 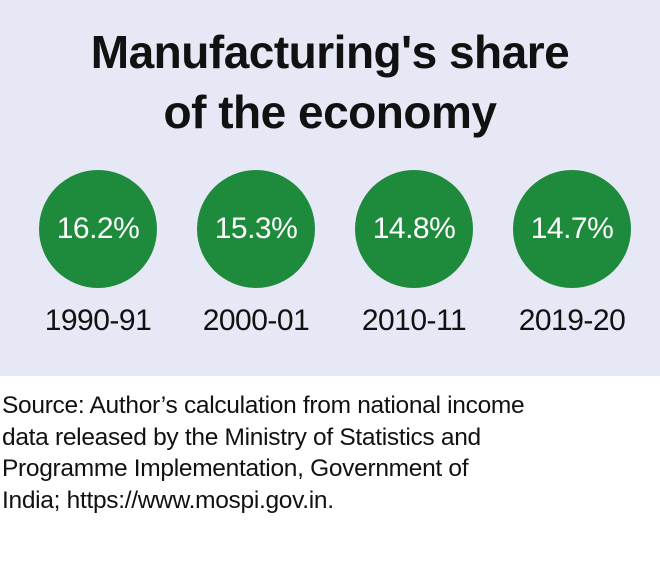 I want to click on value-circle-1990-91: 16.2%, so click(x=98, y=229).